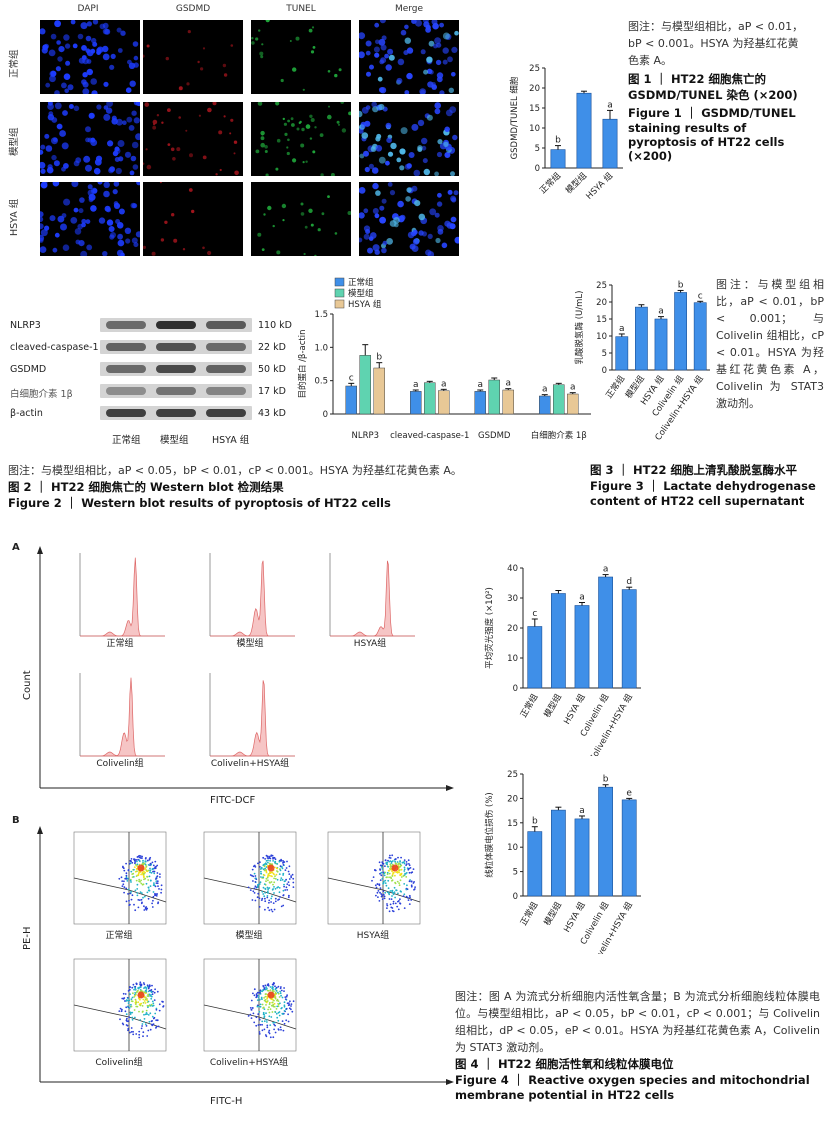 The width and height of the screenshot is (839, 1122). What do you see at coordinates (361, 282) in the screenshot?
I see `legend-label: 正常组` at bounding box center [361, 282].